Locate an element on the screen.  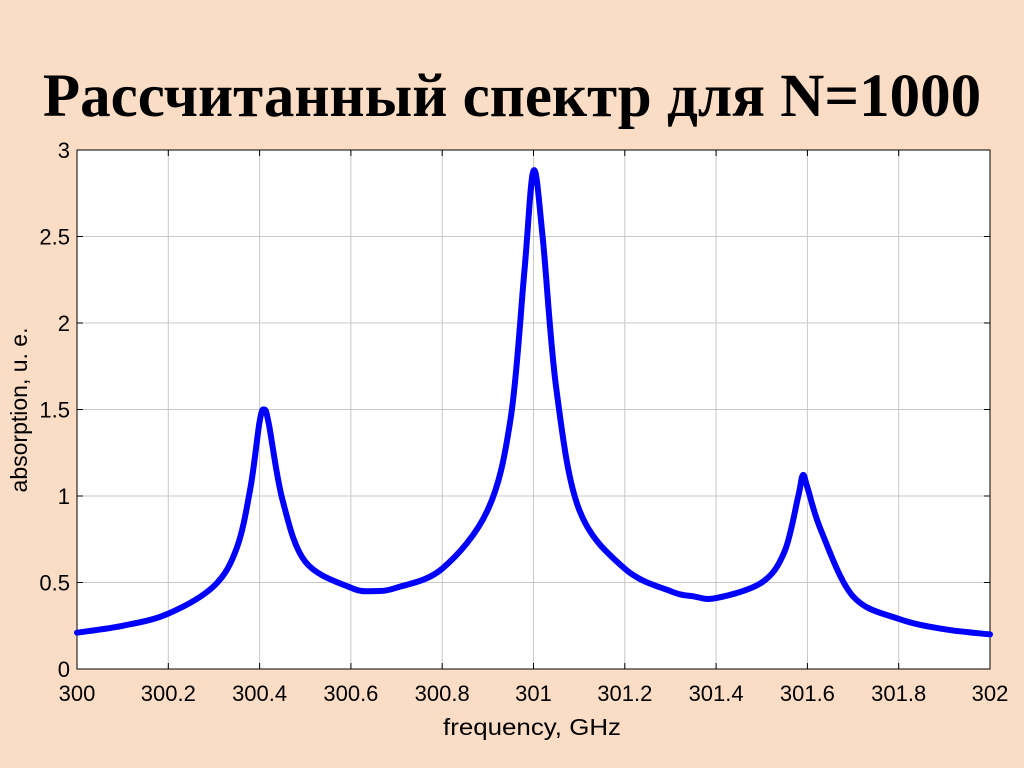
x-tick-label: 302 is located at coordinates (990, 693).